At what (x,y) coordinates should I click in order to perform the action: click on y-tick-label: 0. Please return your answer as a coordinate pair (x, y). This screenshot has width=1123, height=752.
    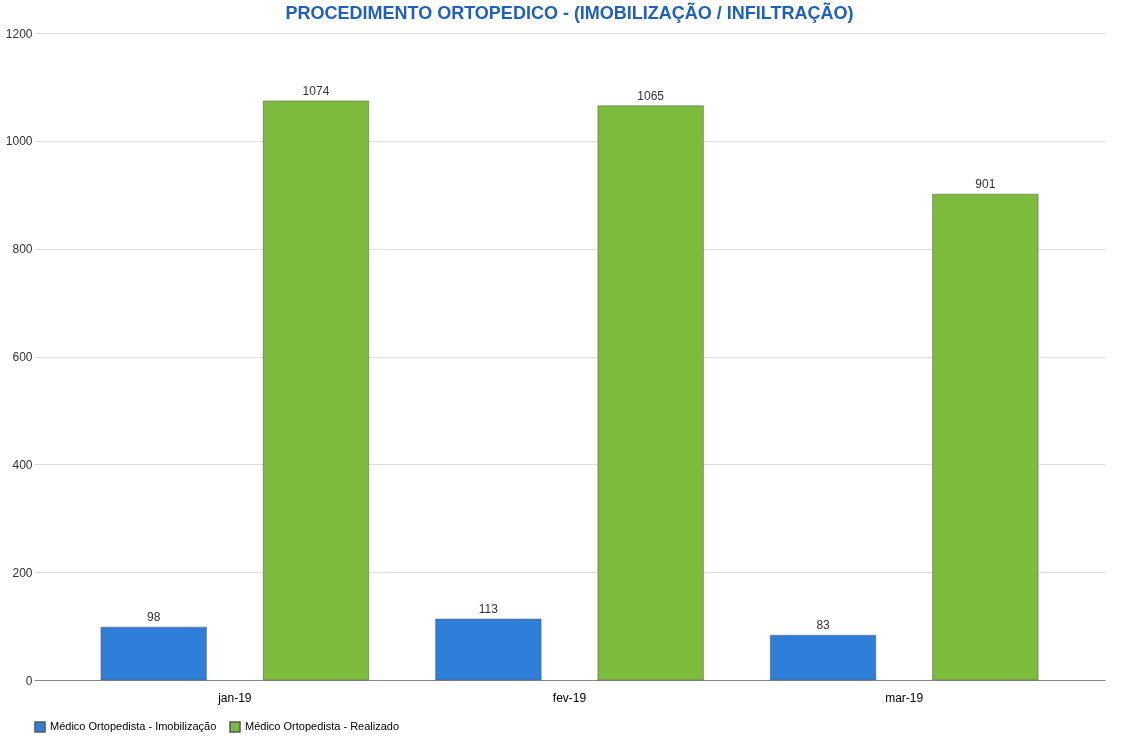
    Looking at the image, I should click on (29, 680).